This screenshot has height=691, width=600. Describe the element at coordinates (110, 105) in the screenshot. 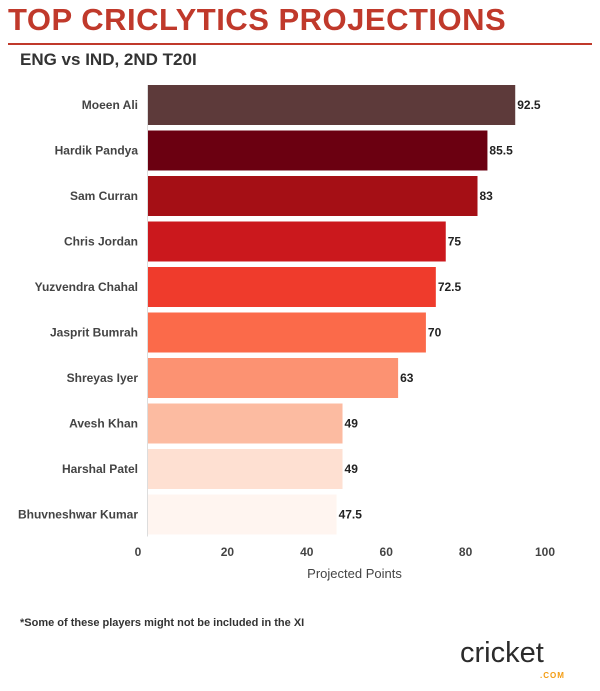

I see `category-label: Moeen Ali` at that location.